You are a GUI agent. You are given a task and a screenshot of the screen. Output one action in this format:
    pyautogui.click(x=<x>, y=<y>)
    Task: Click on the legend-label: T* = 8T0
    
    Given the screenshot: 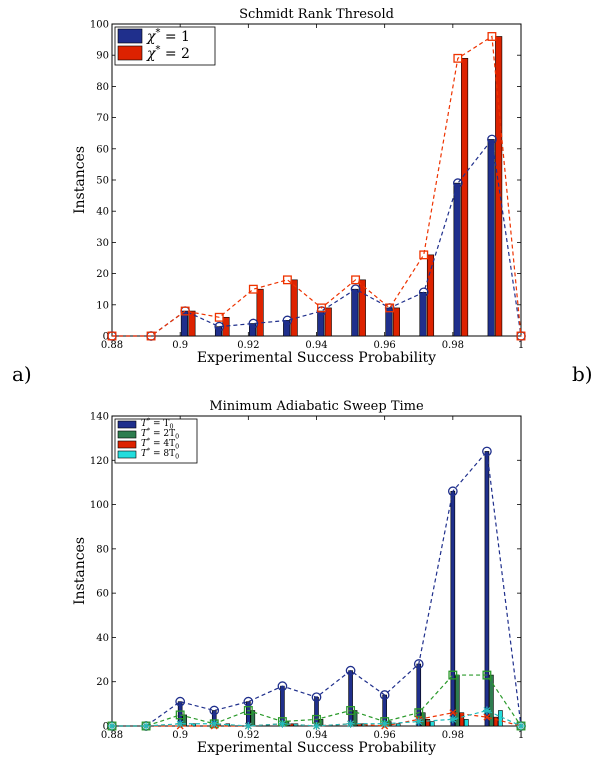 What is the action you would take?
    pyautogui.click(x=160, y=453)
    